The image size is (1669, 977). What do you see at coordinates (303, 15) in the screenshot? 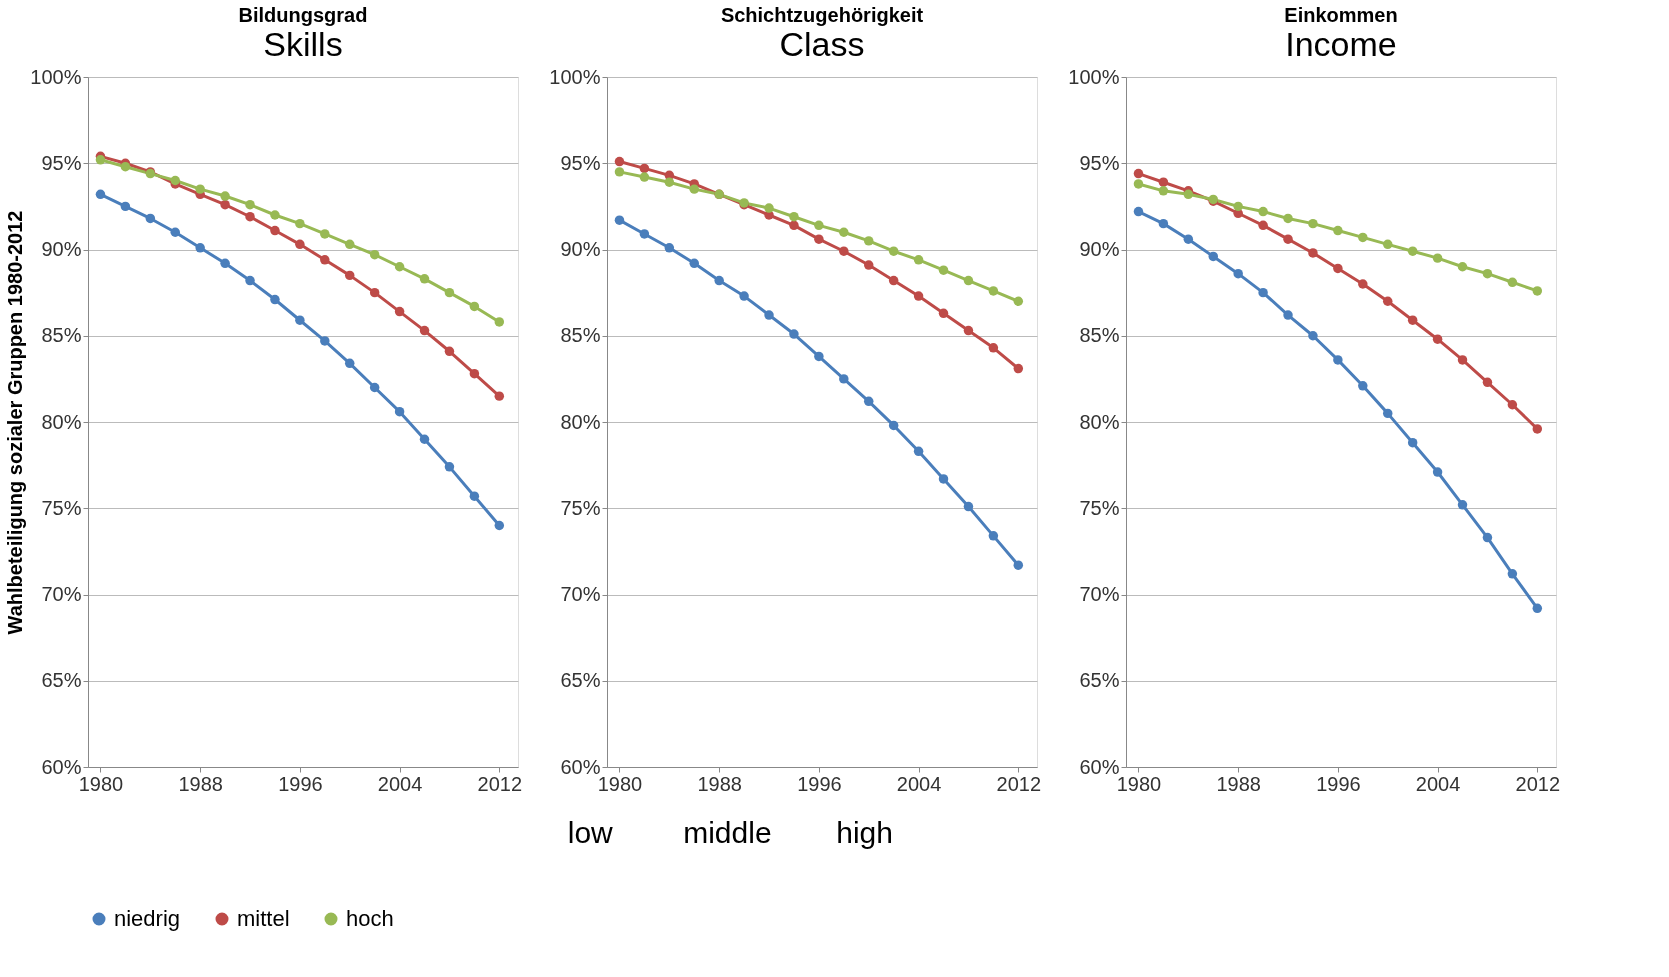
I see `chart-title: Bildungsgrad` at bounding box center [303, 15].